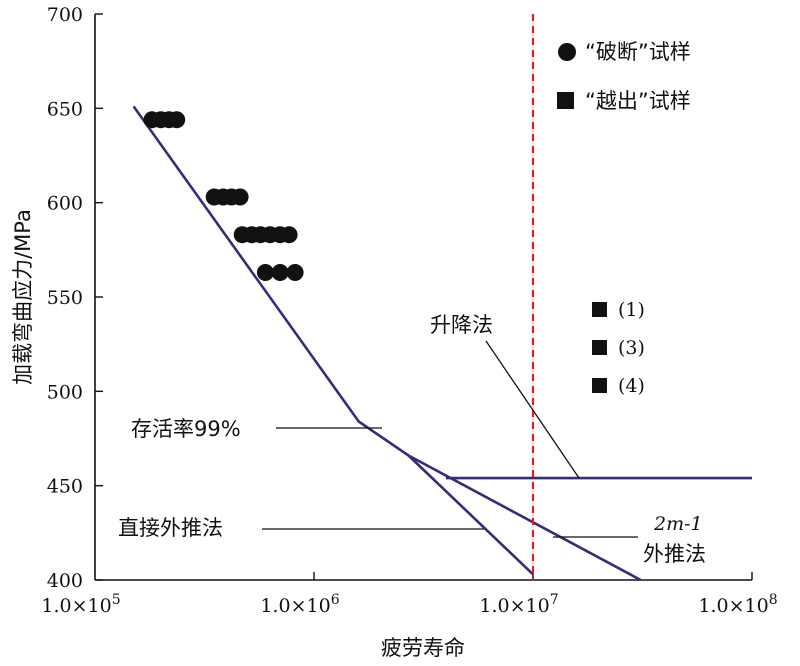 The width and height of the screenshot is (800, 666). What do you see at coordinates (223, 196) in the screenshot?
I see `fracture-points` at bounding box center [223, 196].